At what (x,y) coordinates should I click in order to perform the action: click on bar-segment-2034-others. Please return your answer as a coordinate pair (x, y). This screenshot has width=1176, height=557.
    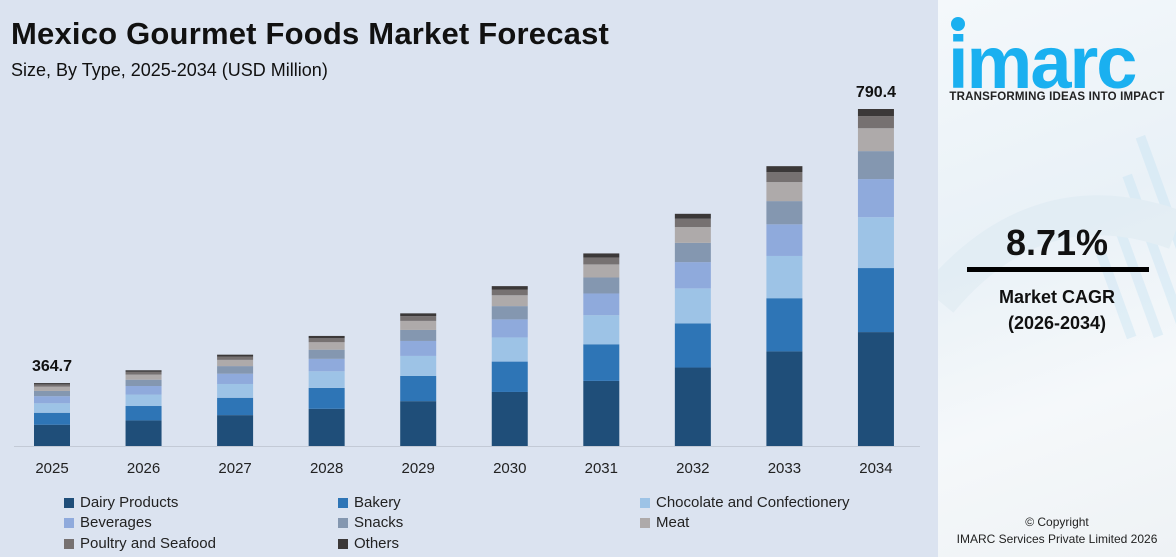
    Looking at the image, I should click on (875, 113).